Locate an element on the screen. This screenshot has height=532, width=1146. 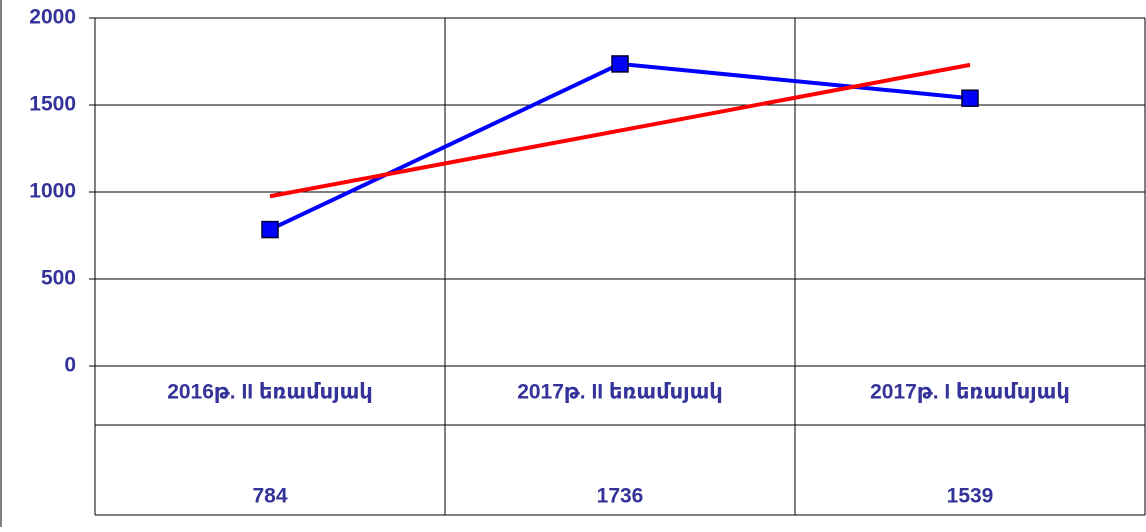
x-tick-label: 2017թ. II եռամսյակ is located at coordinates (620, 392).